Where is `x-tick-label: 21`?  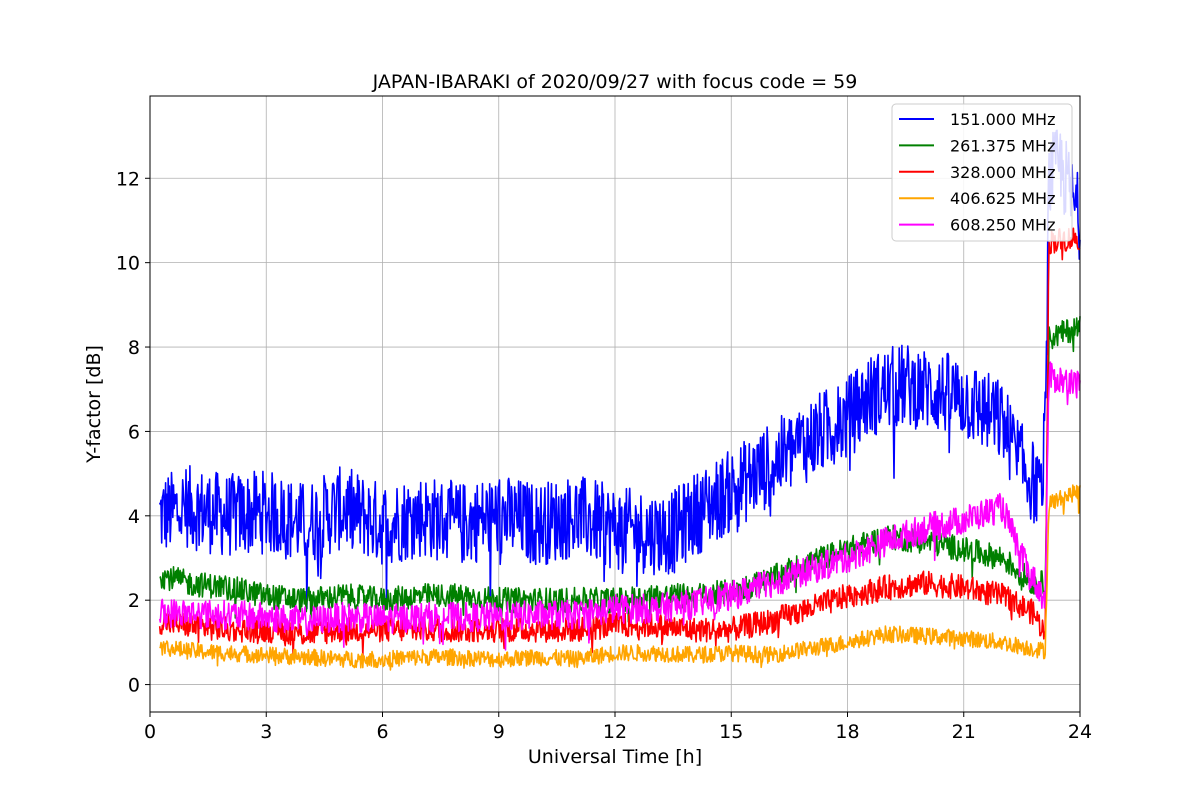
x-tick-label: 21 is located at coordinates (964, 732).